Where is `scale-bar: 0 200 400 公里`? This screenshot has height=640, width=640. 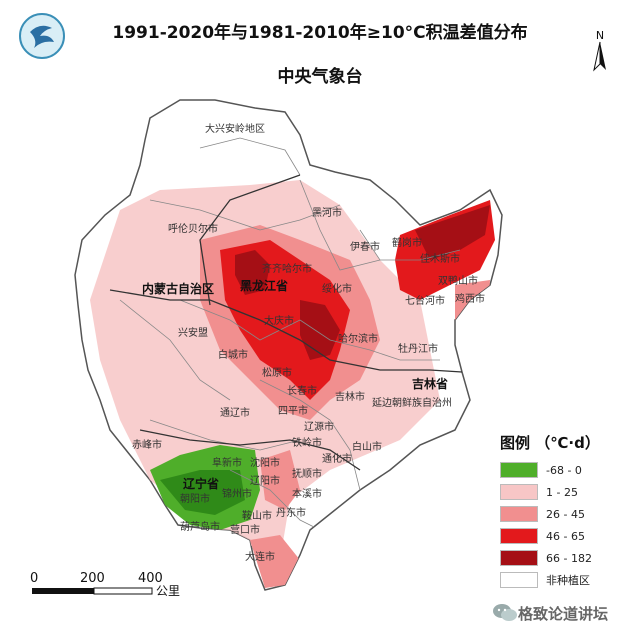 scale-bar: 0 200 400 公里 is located at coordinates (105, 584).